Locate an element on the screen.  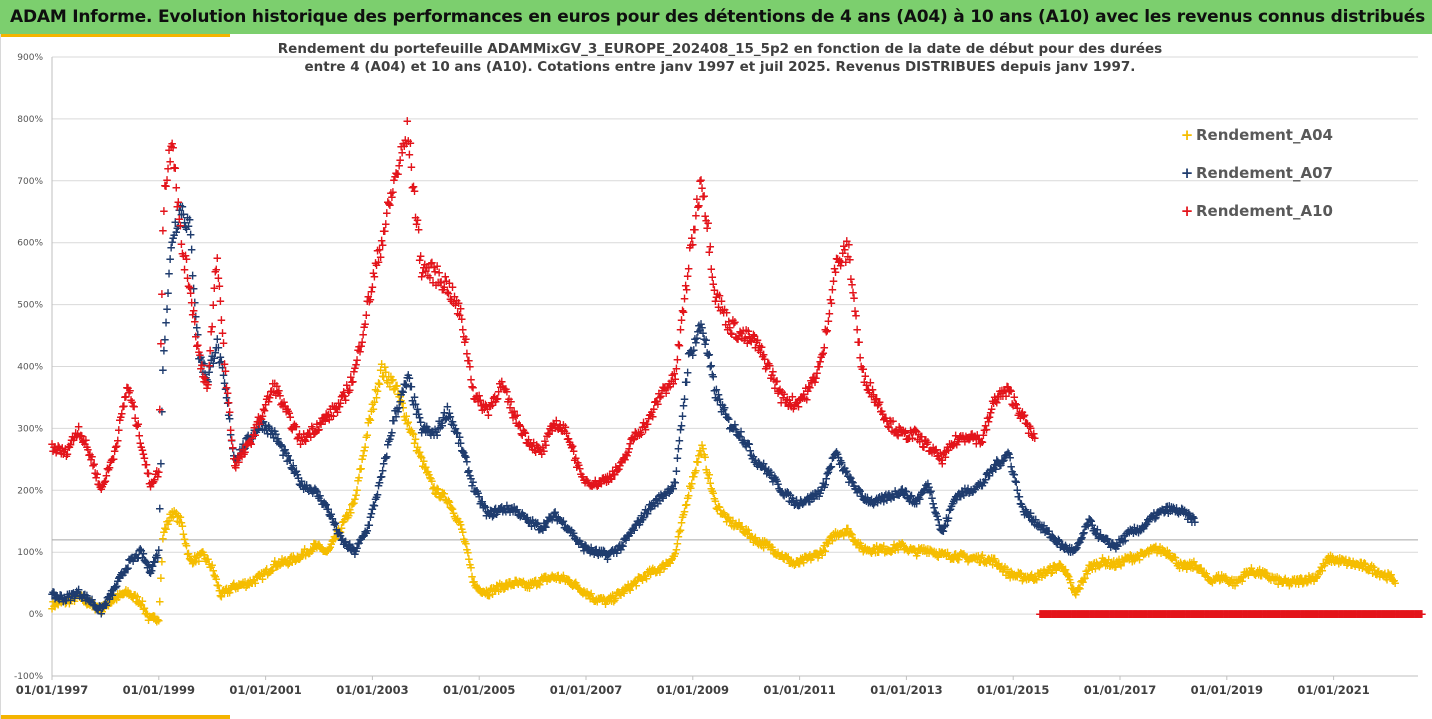
y-tick-label: 900% is located at coordinates (30, 58).